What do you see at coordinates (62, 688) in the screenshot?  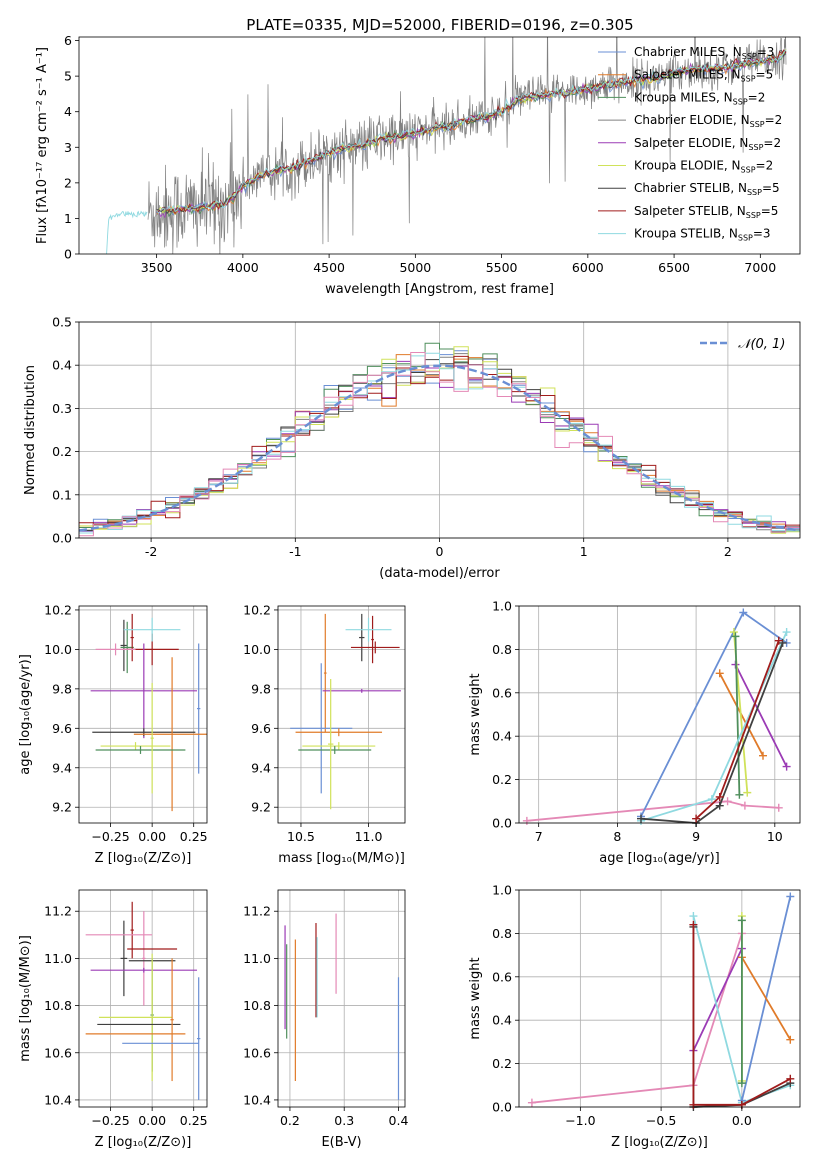 I see `y-tick-label: 9.8` at bounding box center [62, 688].